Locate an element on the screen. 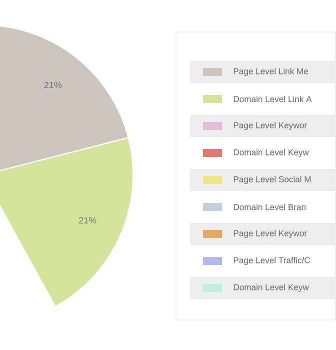 This screenshot has height=350, width=336. legend-label: Page Level Link Me is located at coordinates (271, 72).